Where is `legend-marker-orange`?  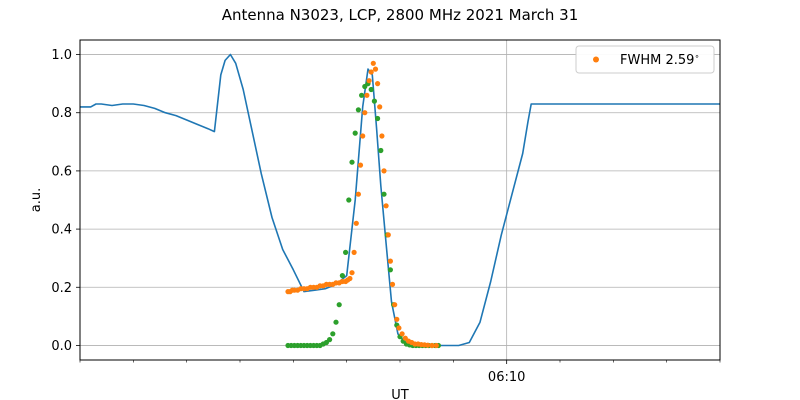 legend-marker-orange is located at coordinates (596, 59).